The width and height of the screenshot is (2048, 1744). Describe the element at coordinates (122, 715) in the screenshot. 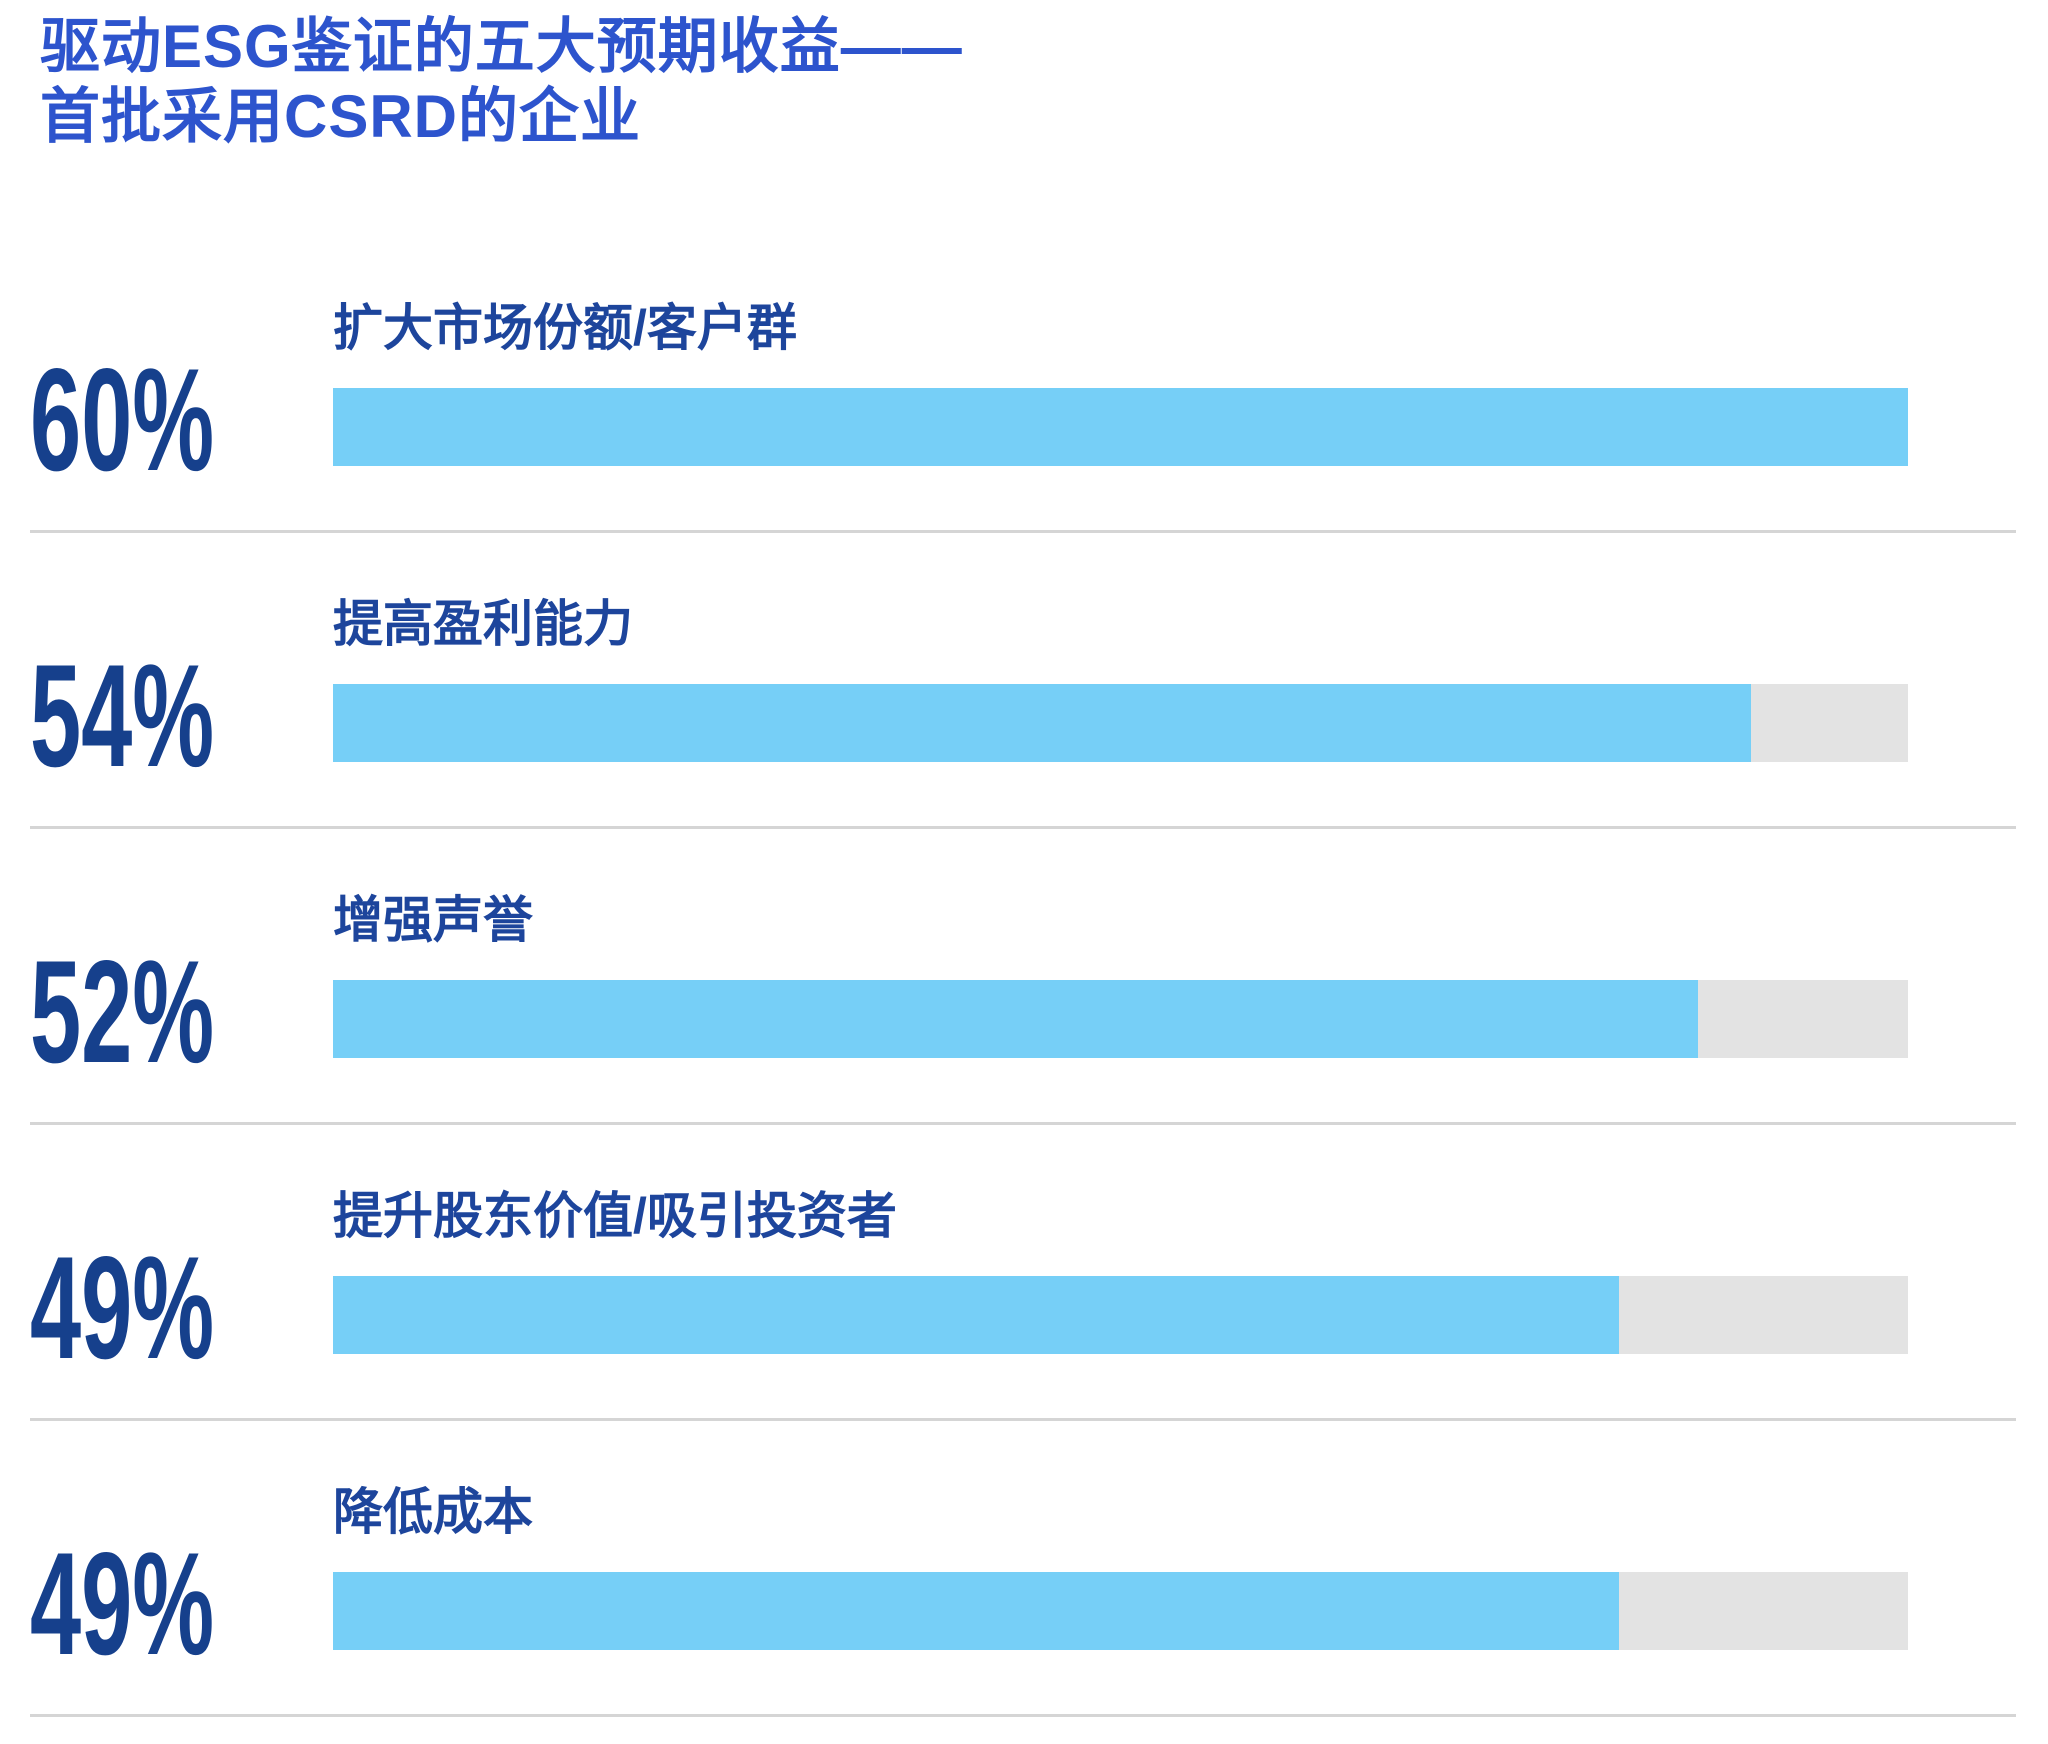

I see `percent-value: 54%` at that location.